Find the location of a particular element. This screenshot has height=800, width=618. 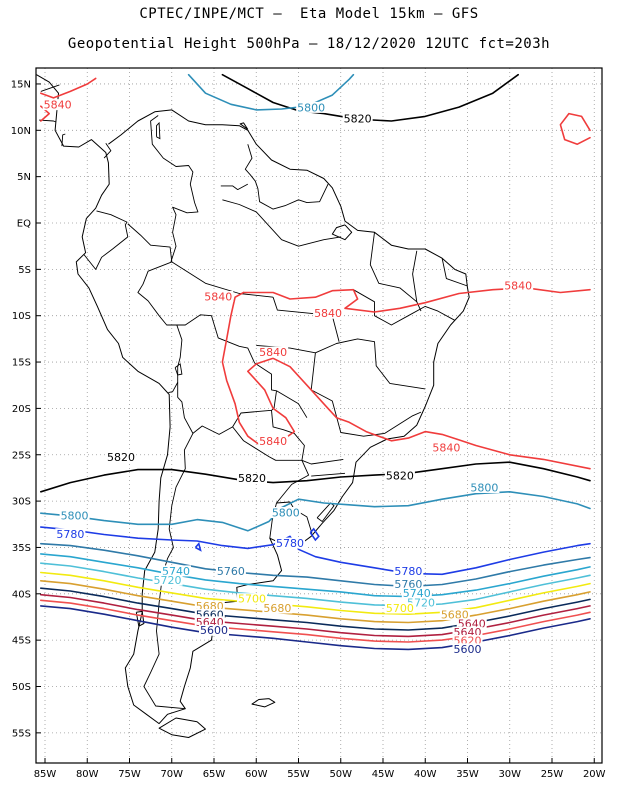

lat-label: 5N is located at coordinates (24, 177).